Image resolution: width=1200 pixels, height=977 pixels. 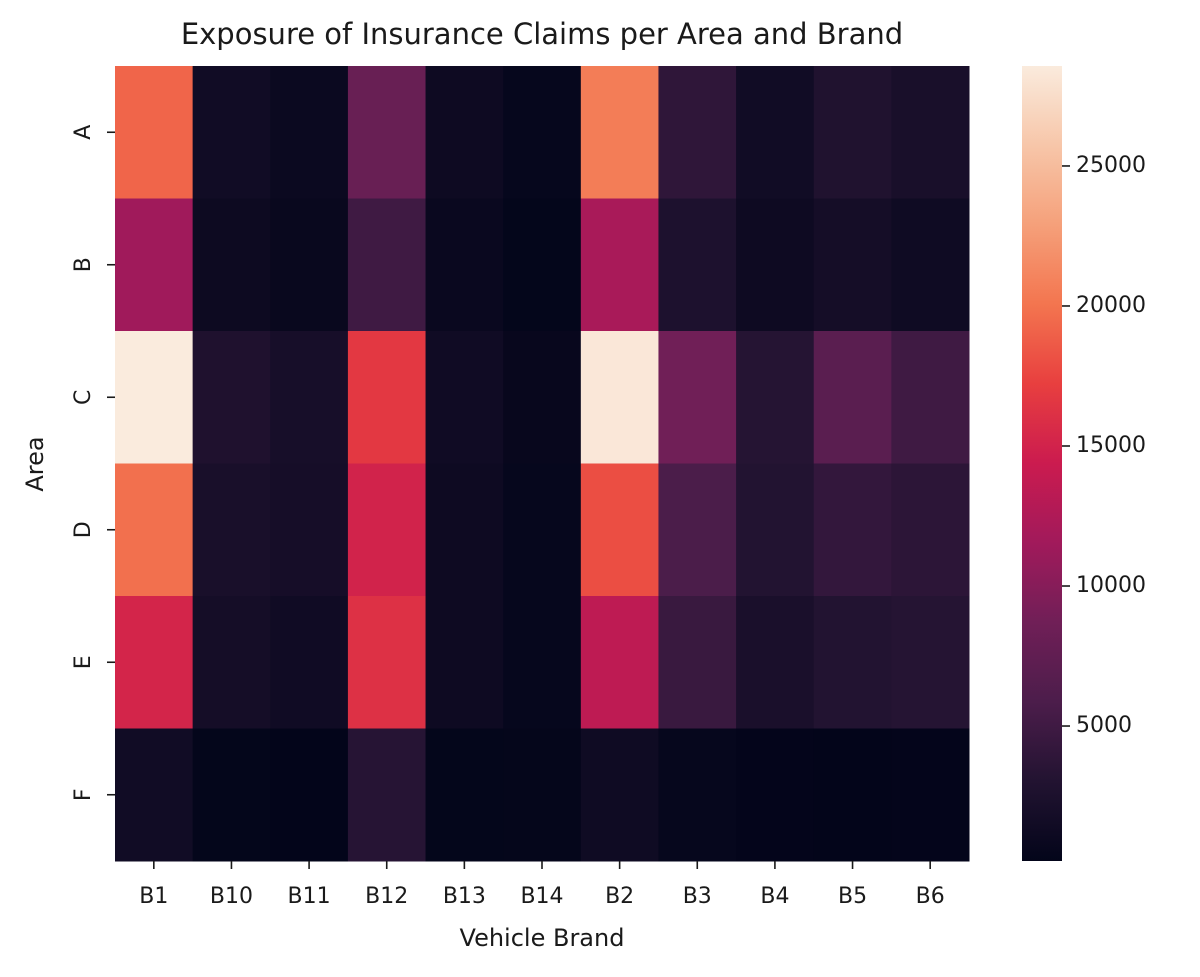 What do you see at coordinates (83, 132) in the screenshot?
I see `y-tick-label: A` at bounding box center [83, 132].